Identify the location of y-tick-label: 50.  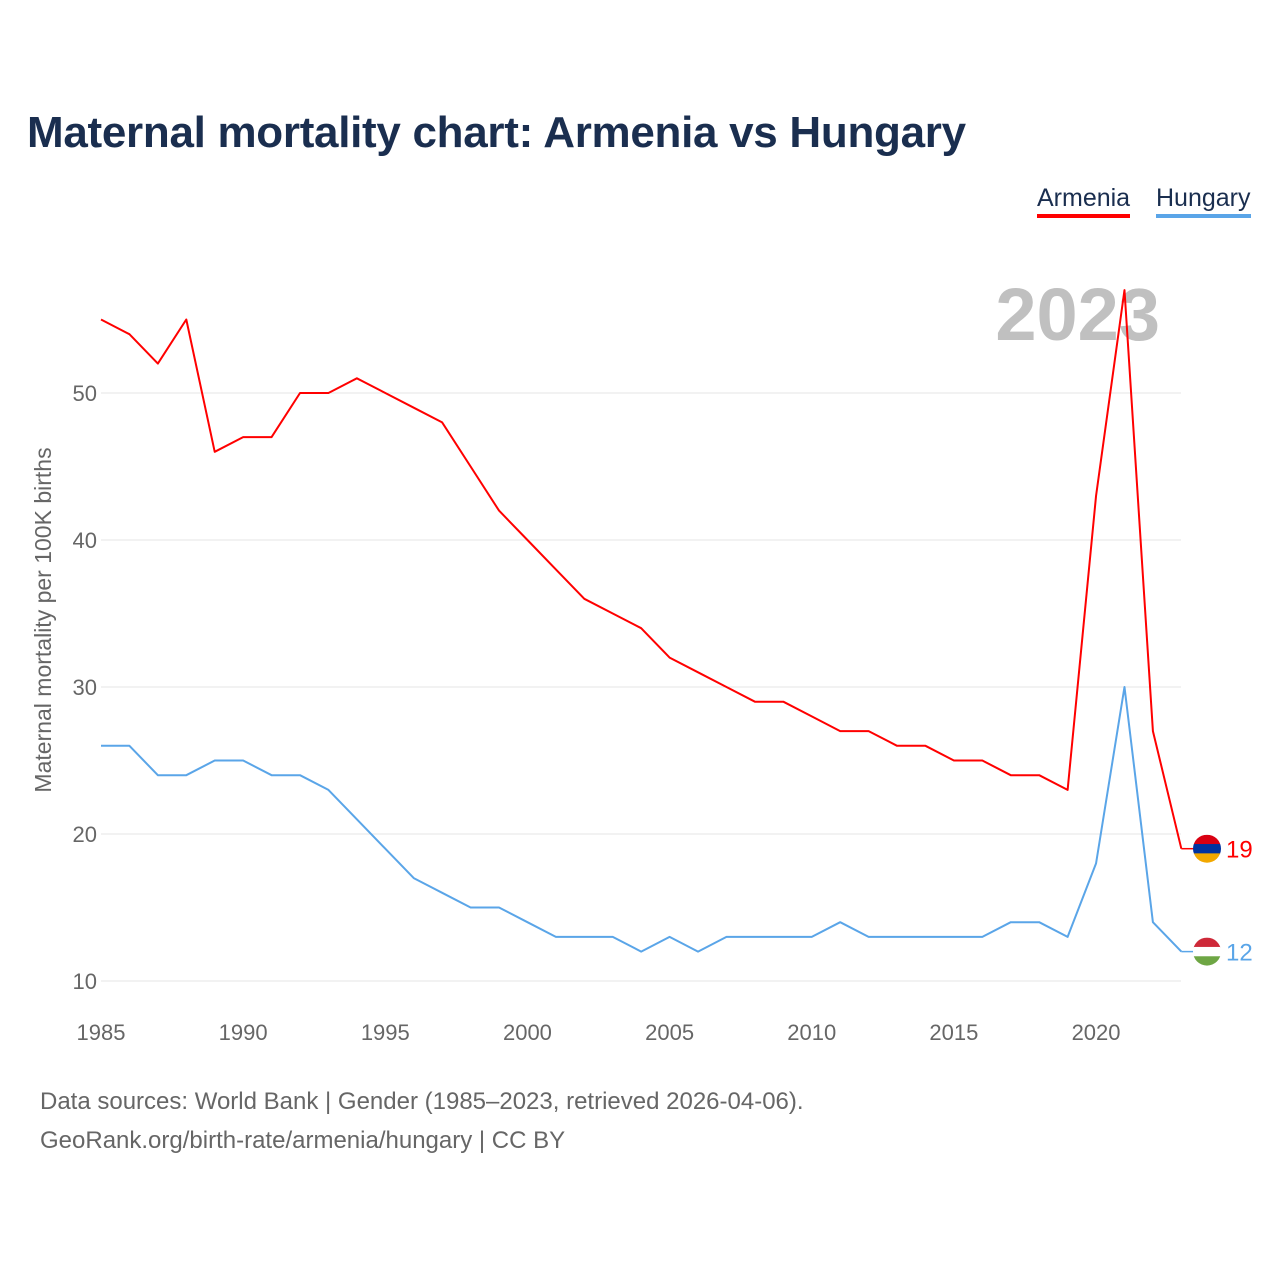
(85, 393).